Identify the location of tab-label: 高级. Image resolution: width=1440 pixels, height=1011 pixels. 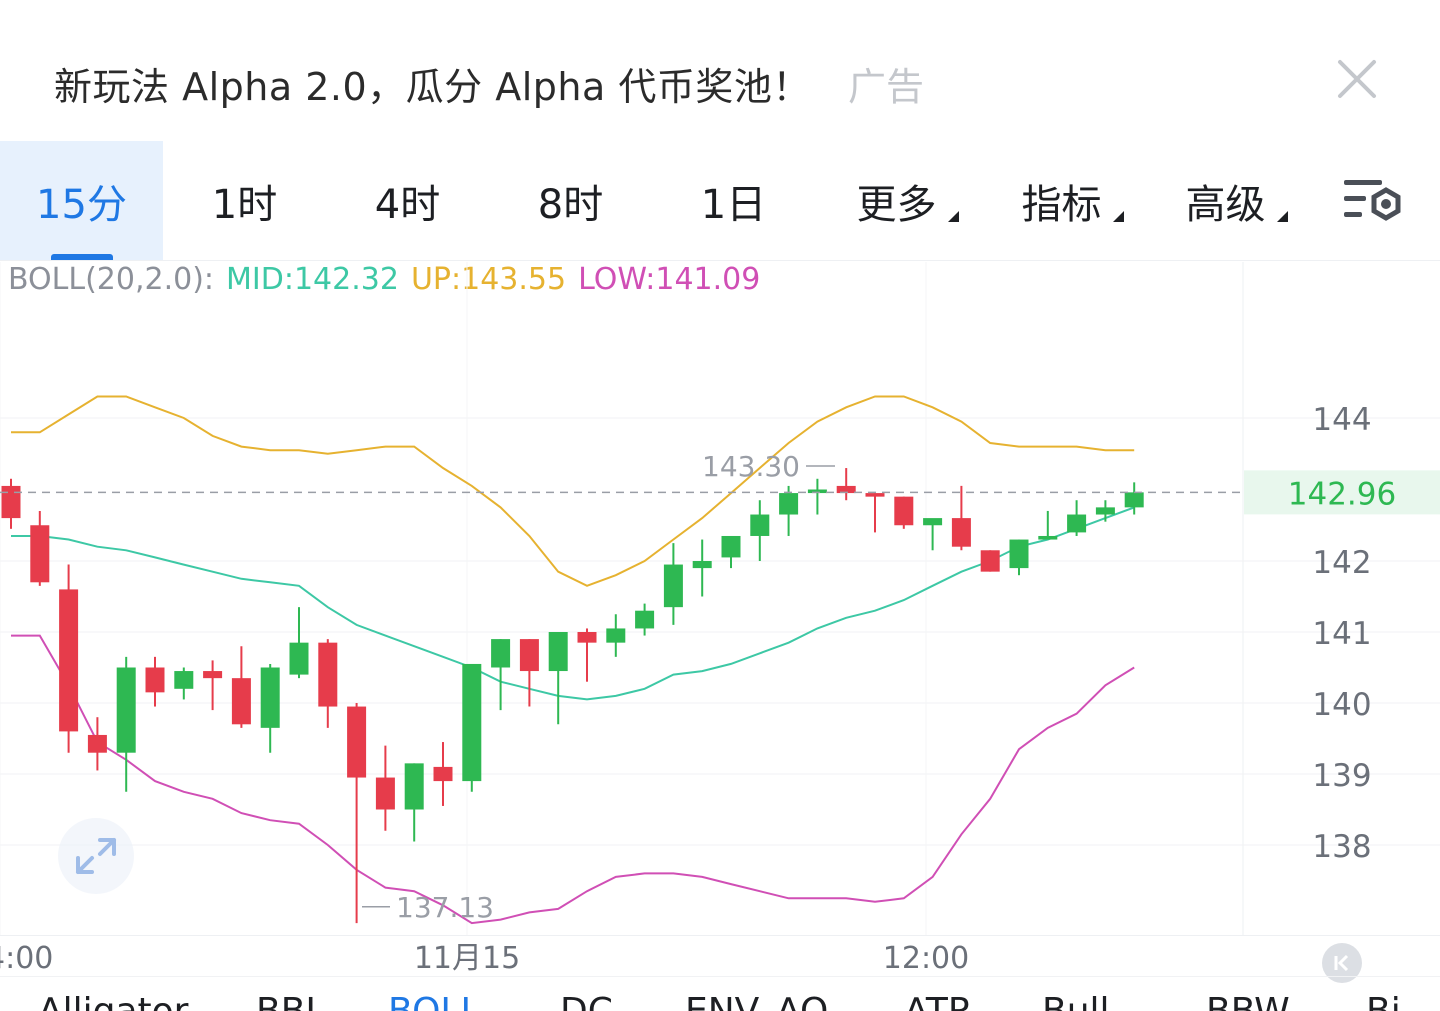
(1225, 204).